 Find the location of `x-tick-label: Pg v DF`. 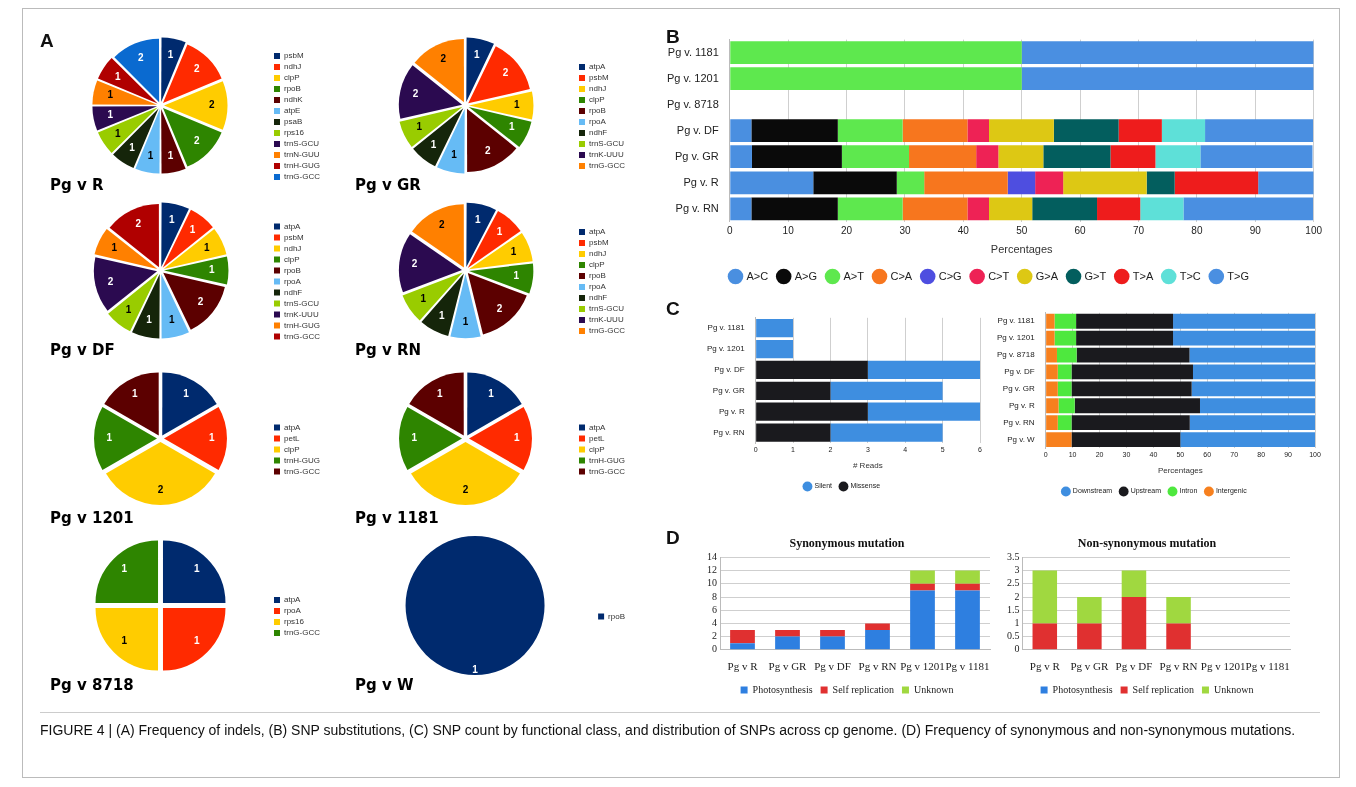

x-tick-label: Pg v DF is located at coordinates (1134, 666).